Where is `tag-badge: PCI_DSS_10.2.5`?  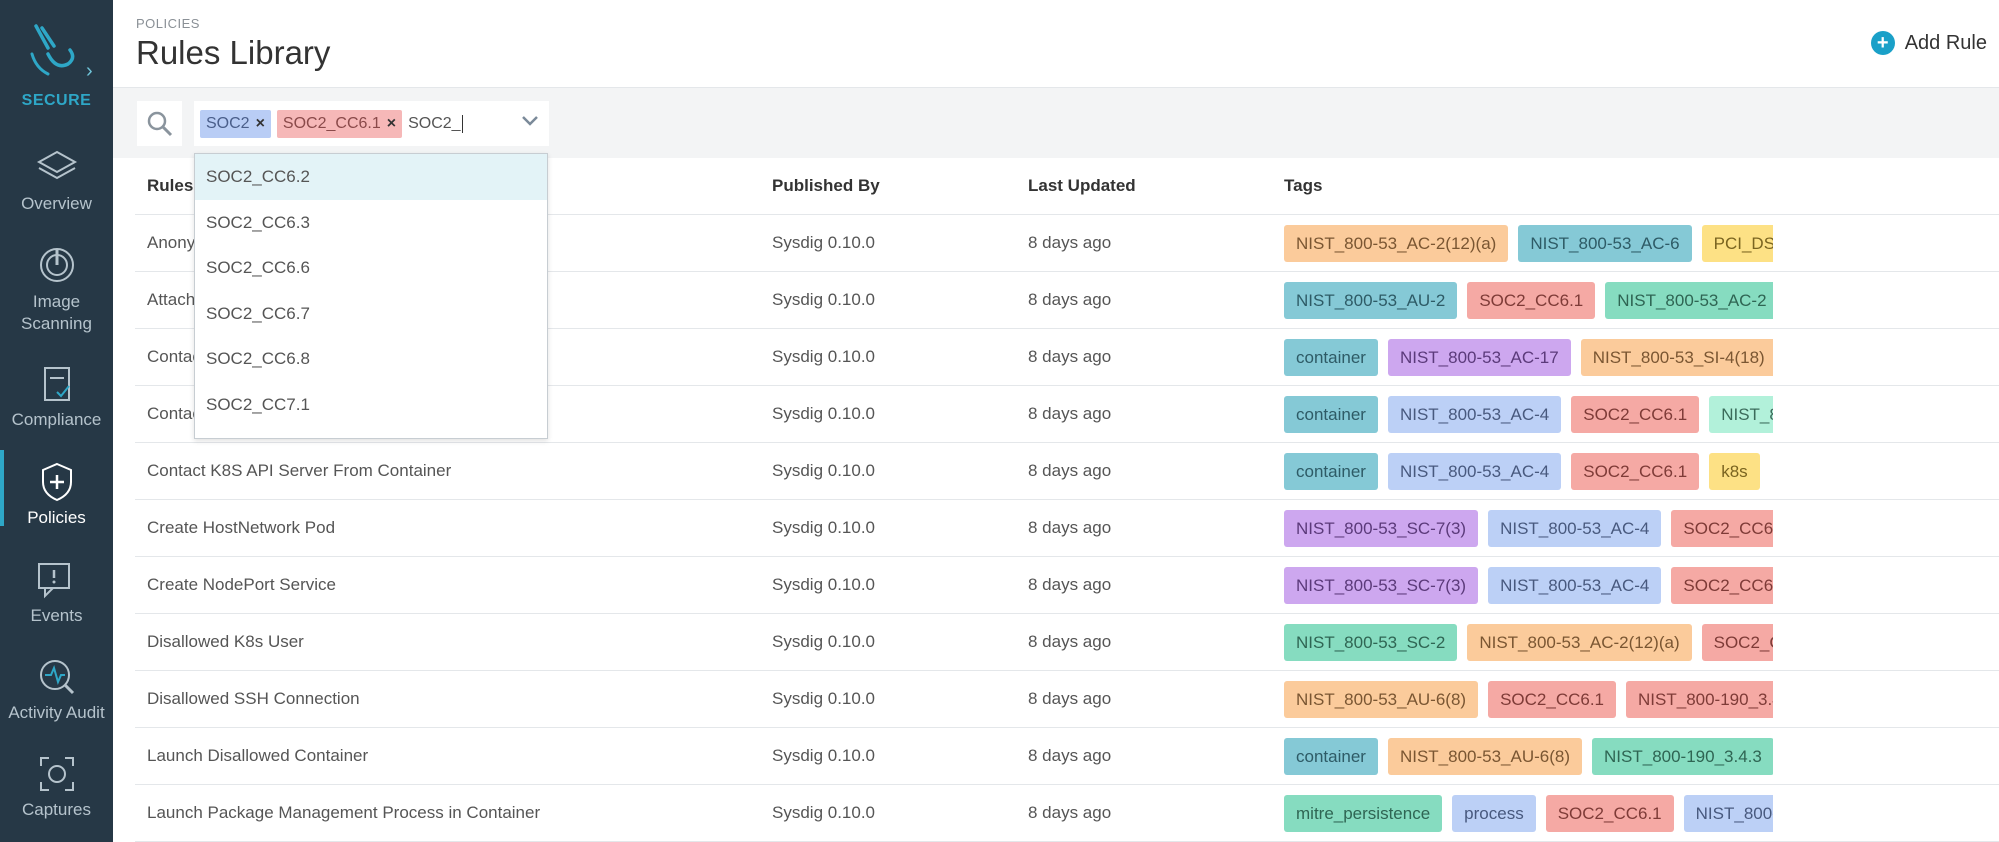 tag-badge: PCI_DSS_10.2.5 is located at coordinates (1737, 243).